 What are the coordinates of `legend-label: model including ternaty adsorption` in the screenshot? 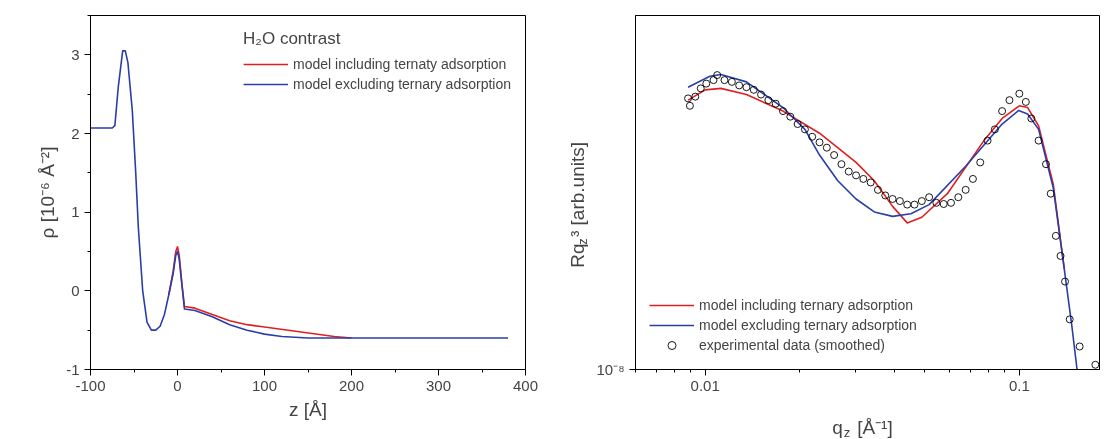 It's located at (400, 64).